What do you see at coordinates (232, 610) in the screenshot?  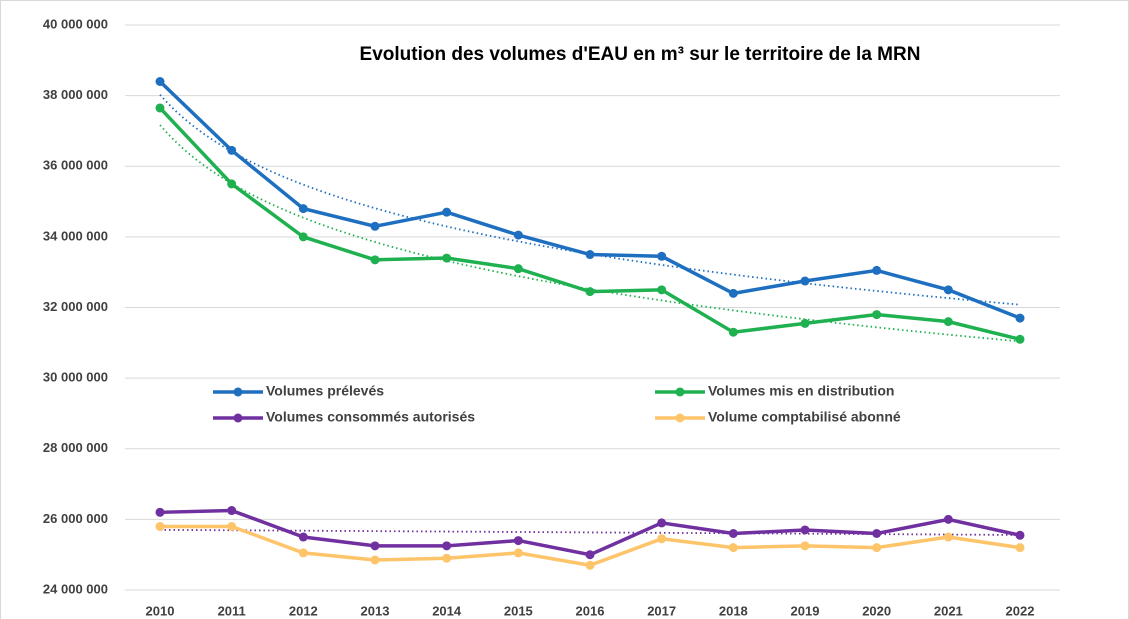 I see `x-tick-label: 2011` at bounding box center [232, 610].